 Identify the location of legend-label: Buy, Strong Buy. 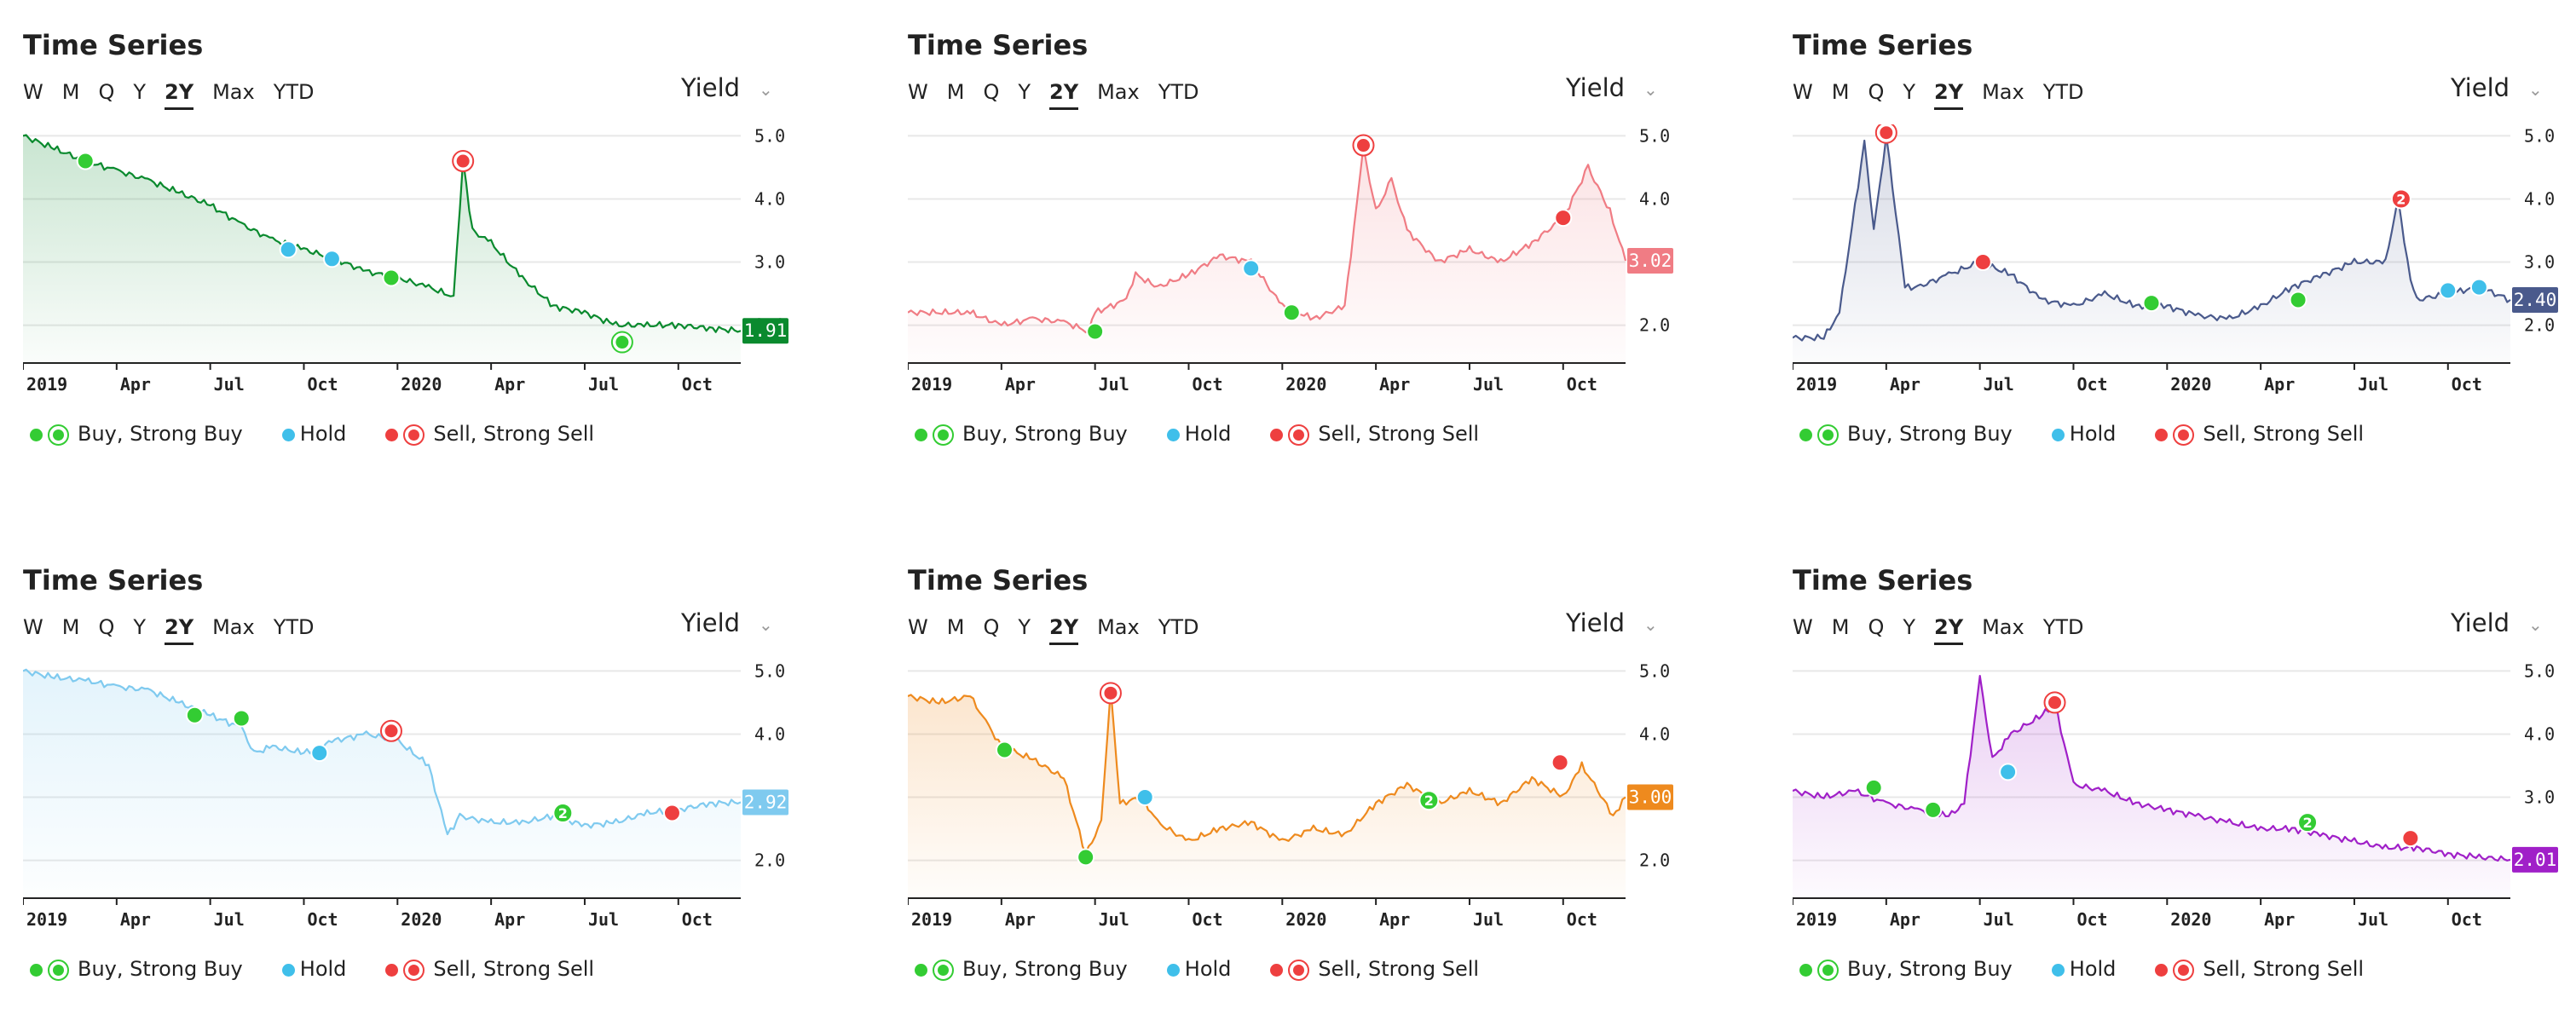
(1045, 434).